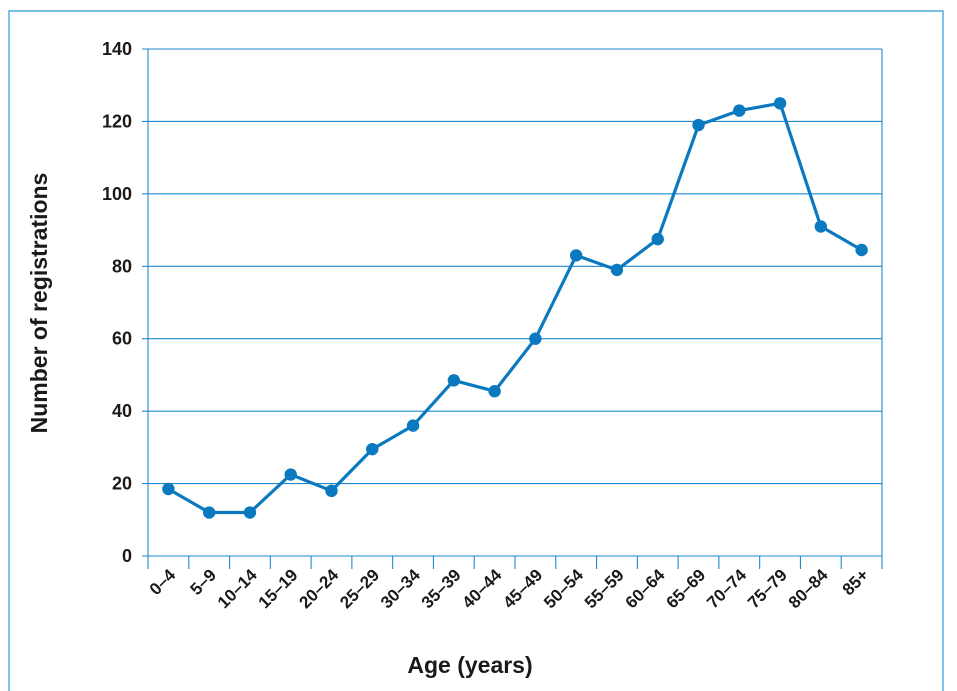 The width and height of the screenshot is (957, 691). I want to click on x-tick-label: 25–29, so click(359, 588).